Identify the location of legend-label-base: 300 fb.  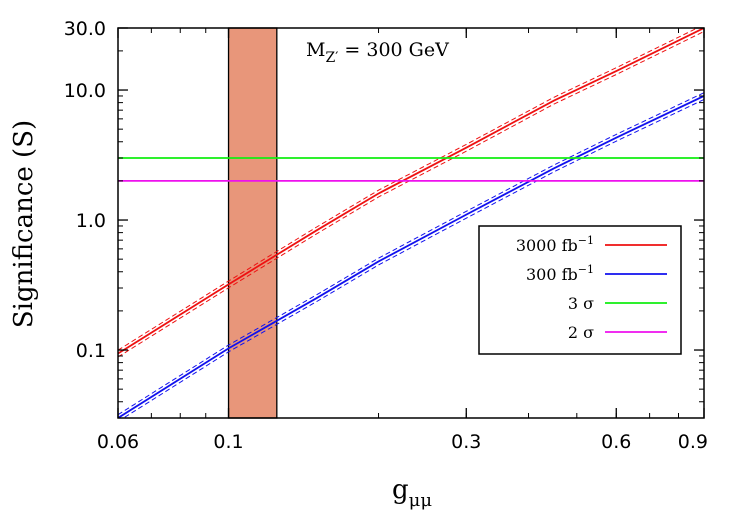
(552, 274).